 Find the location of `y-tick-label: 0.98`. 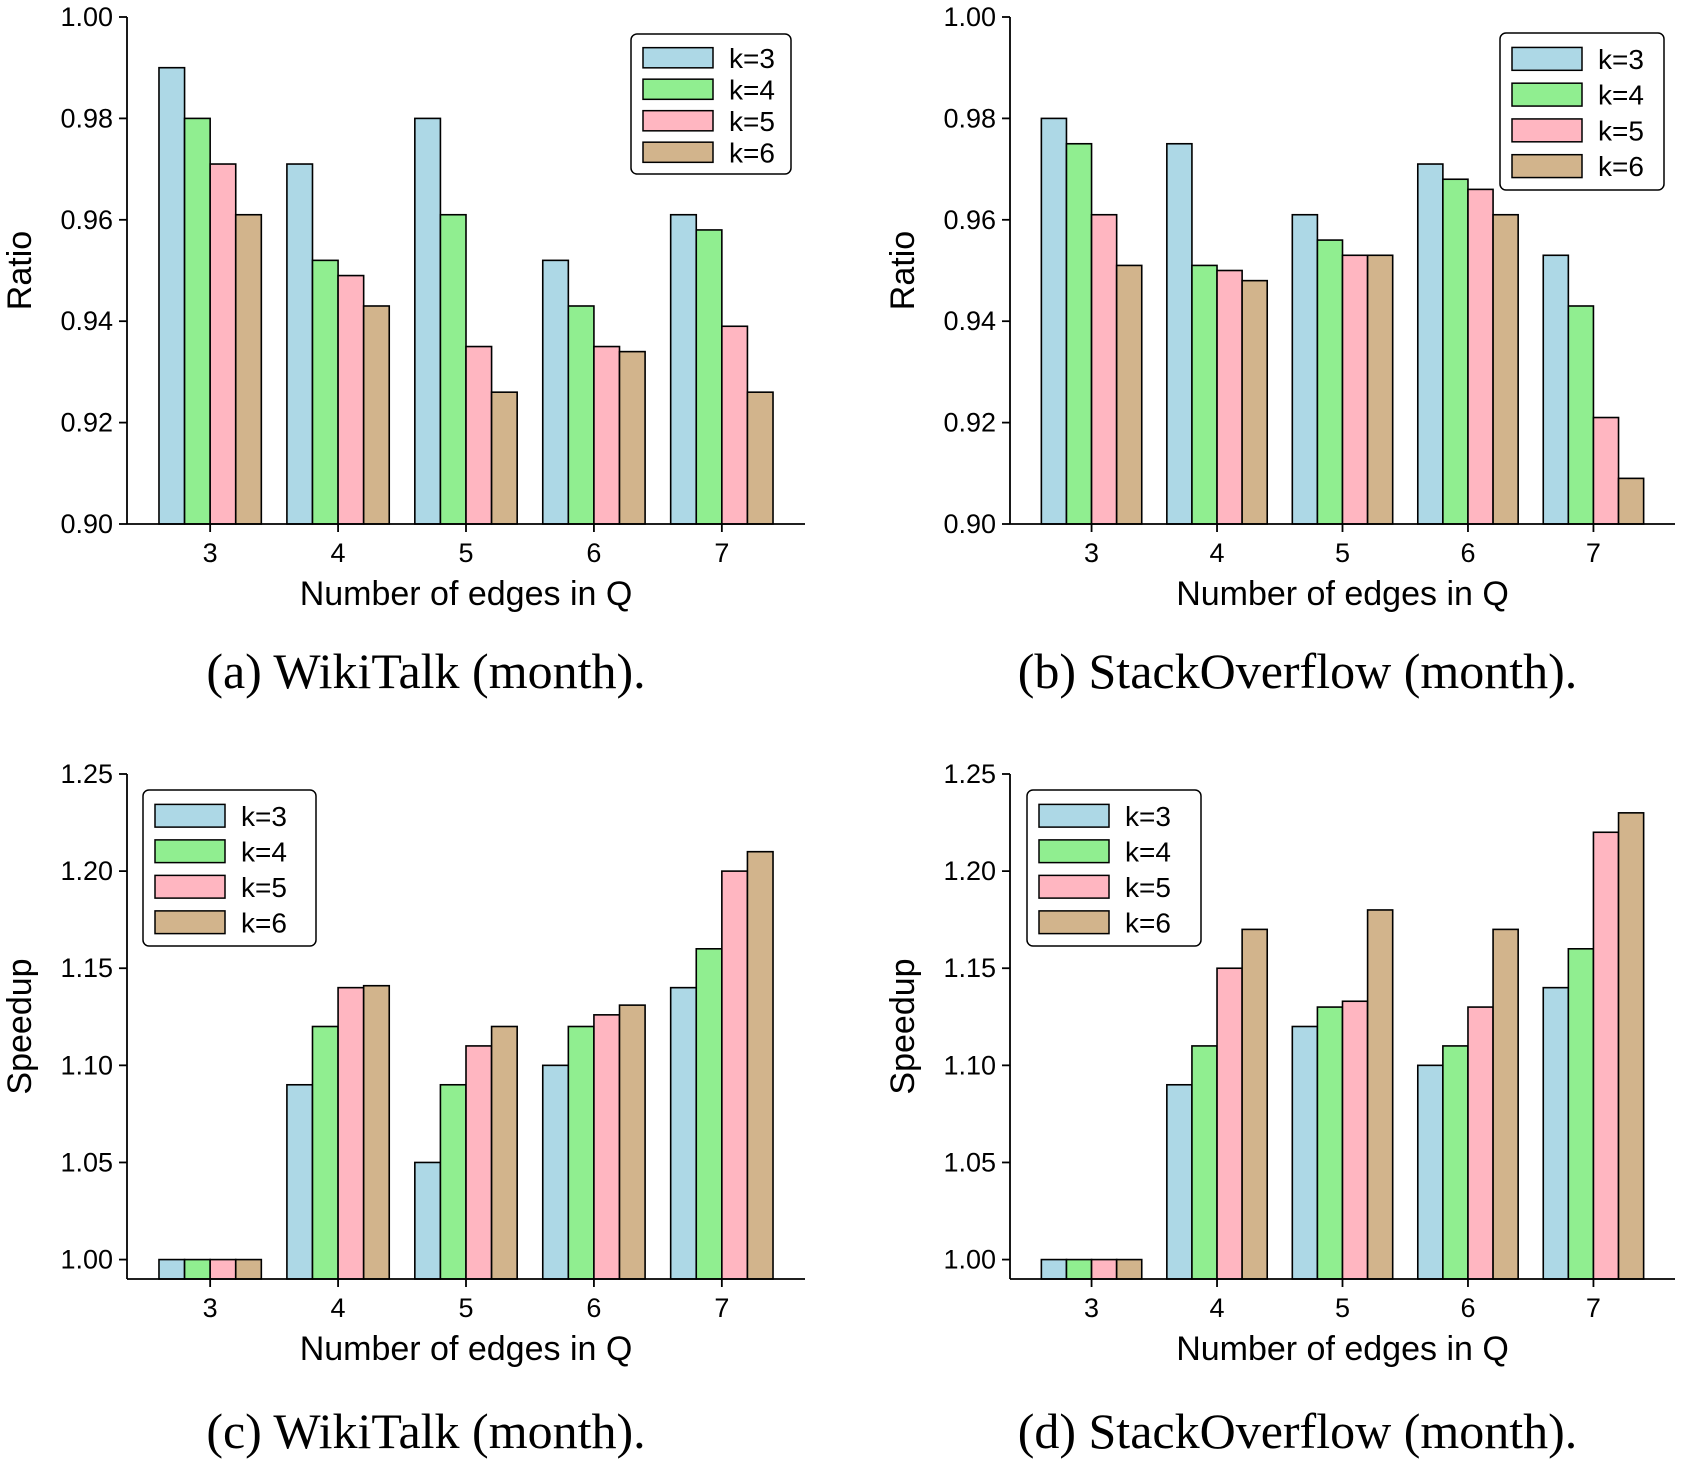

y-tick-label: 0.98 is located at coordinates (969, 118).